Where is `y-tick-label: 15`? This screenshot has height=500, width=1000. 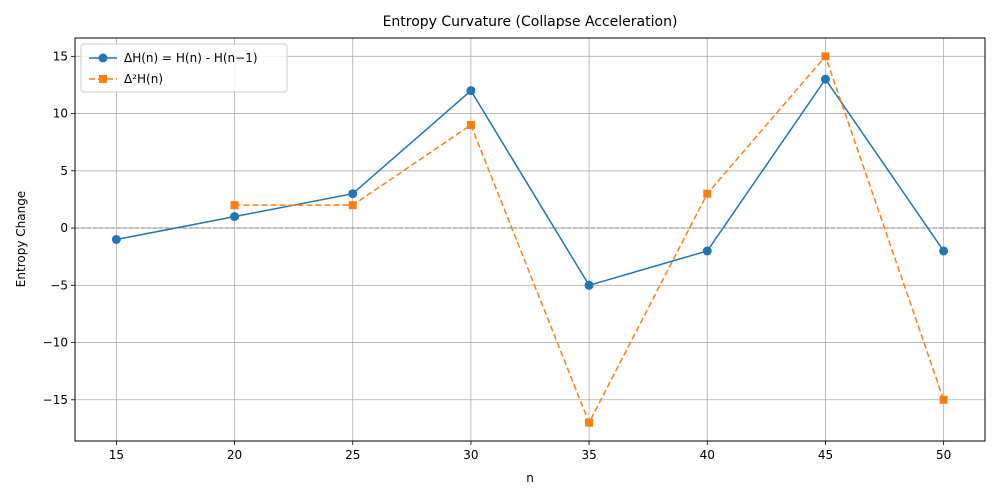
y-tick-label: 15 is located at coordinates (60, 56).